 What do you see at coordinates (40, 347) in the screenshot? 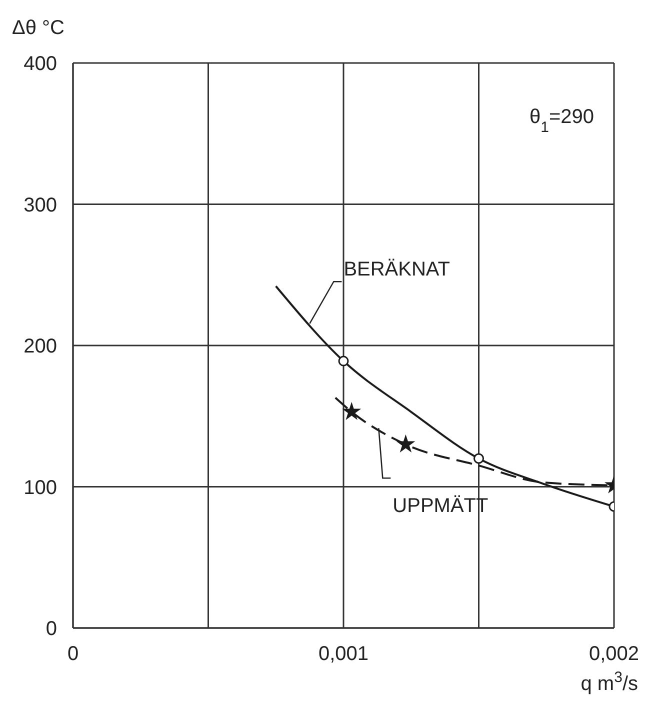
I see `y-tick-label: 200` at bounding box center [40, 347].